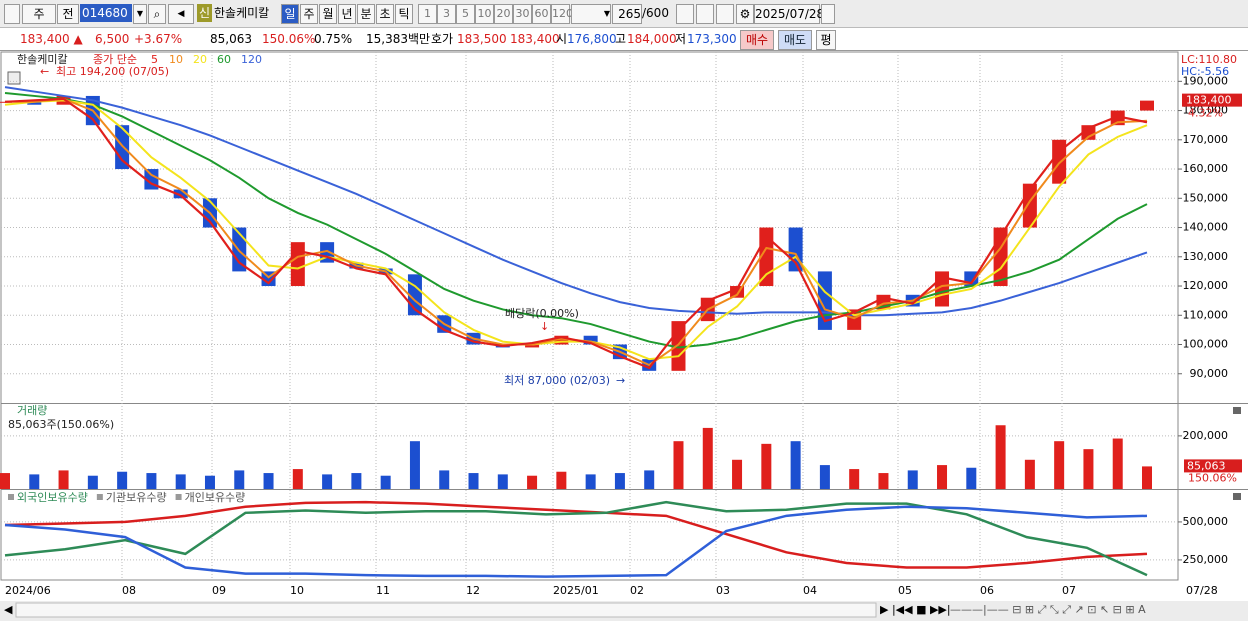 This screenshot has width=1248, height=621. What do you see at coordinates (157, 14) in the screenshot?
I see `search-button: ⌕` at bounding box center [157, 14].